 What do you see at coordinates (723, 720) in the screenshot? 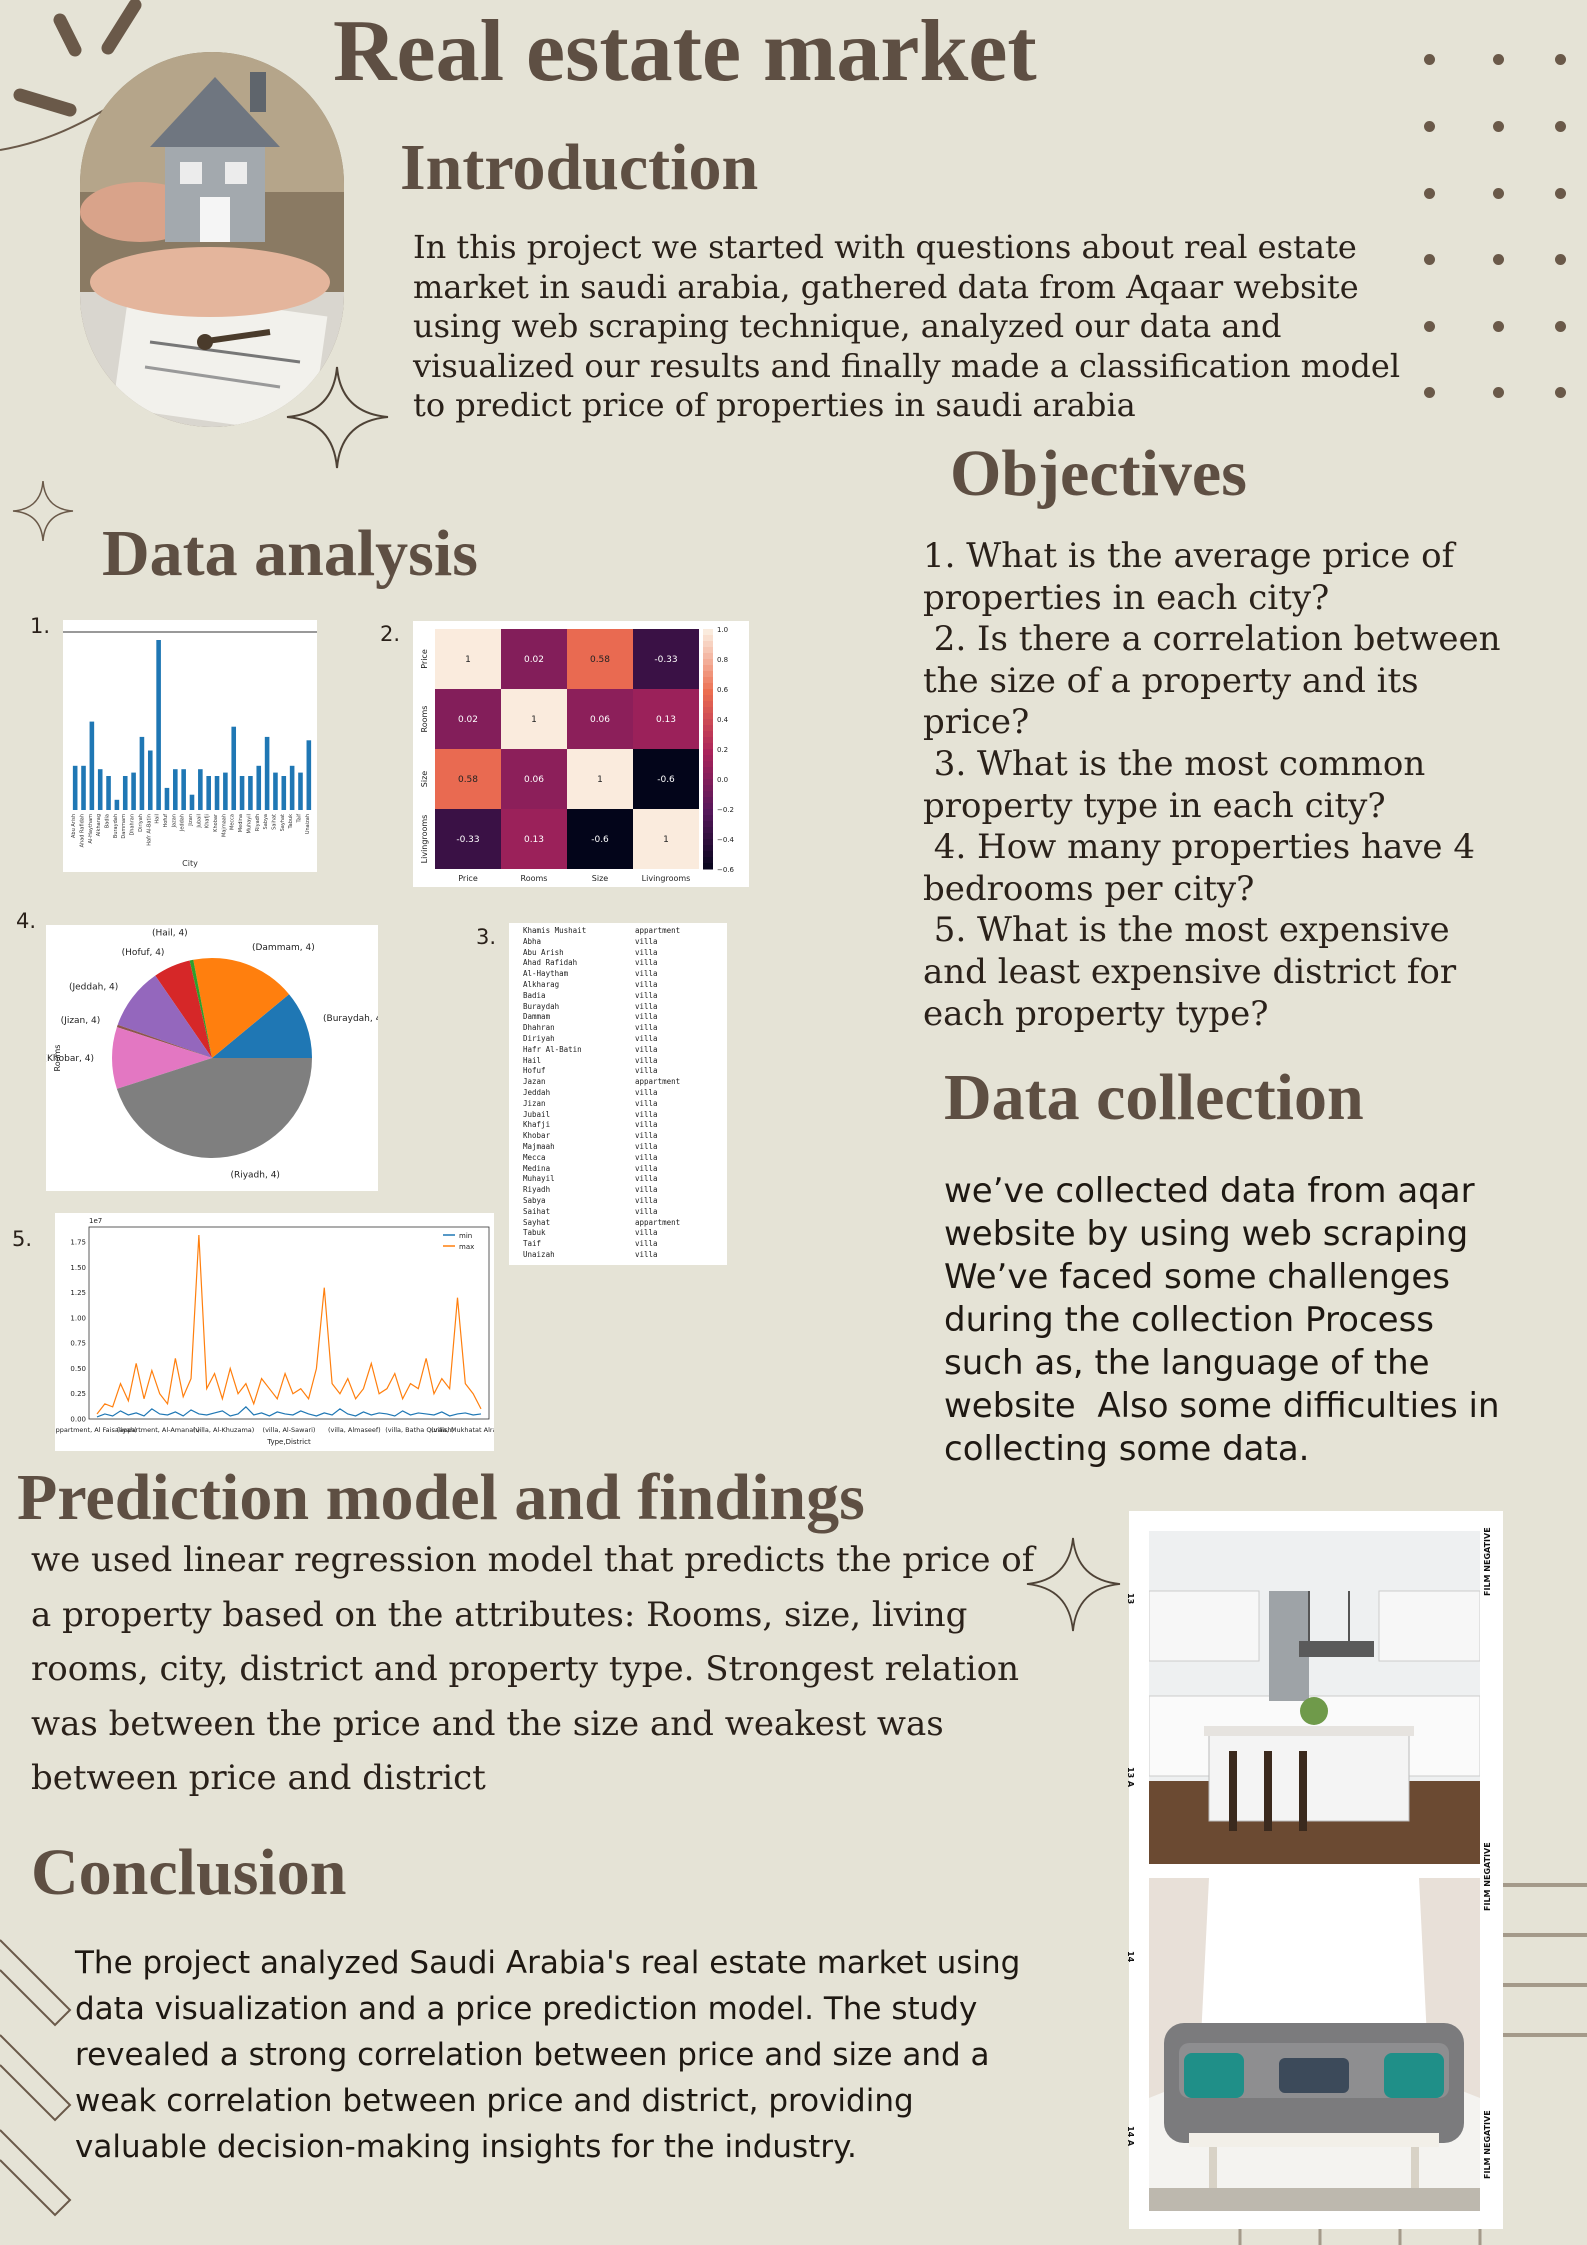
I see `colorbar-tick: 0.4` at bounding box center [723, 720].